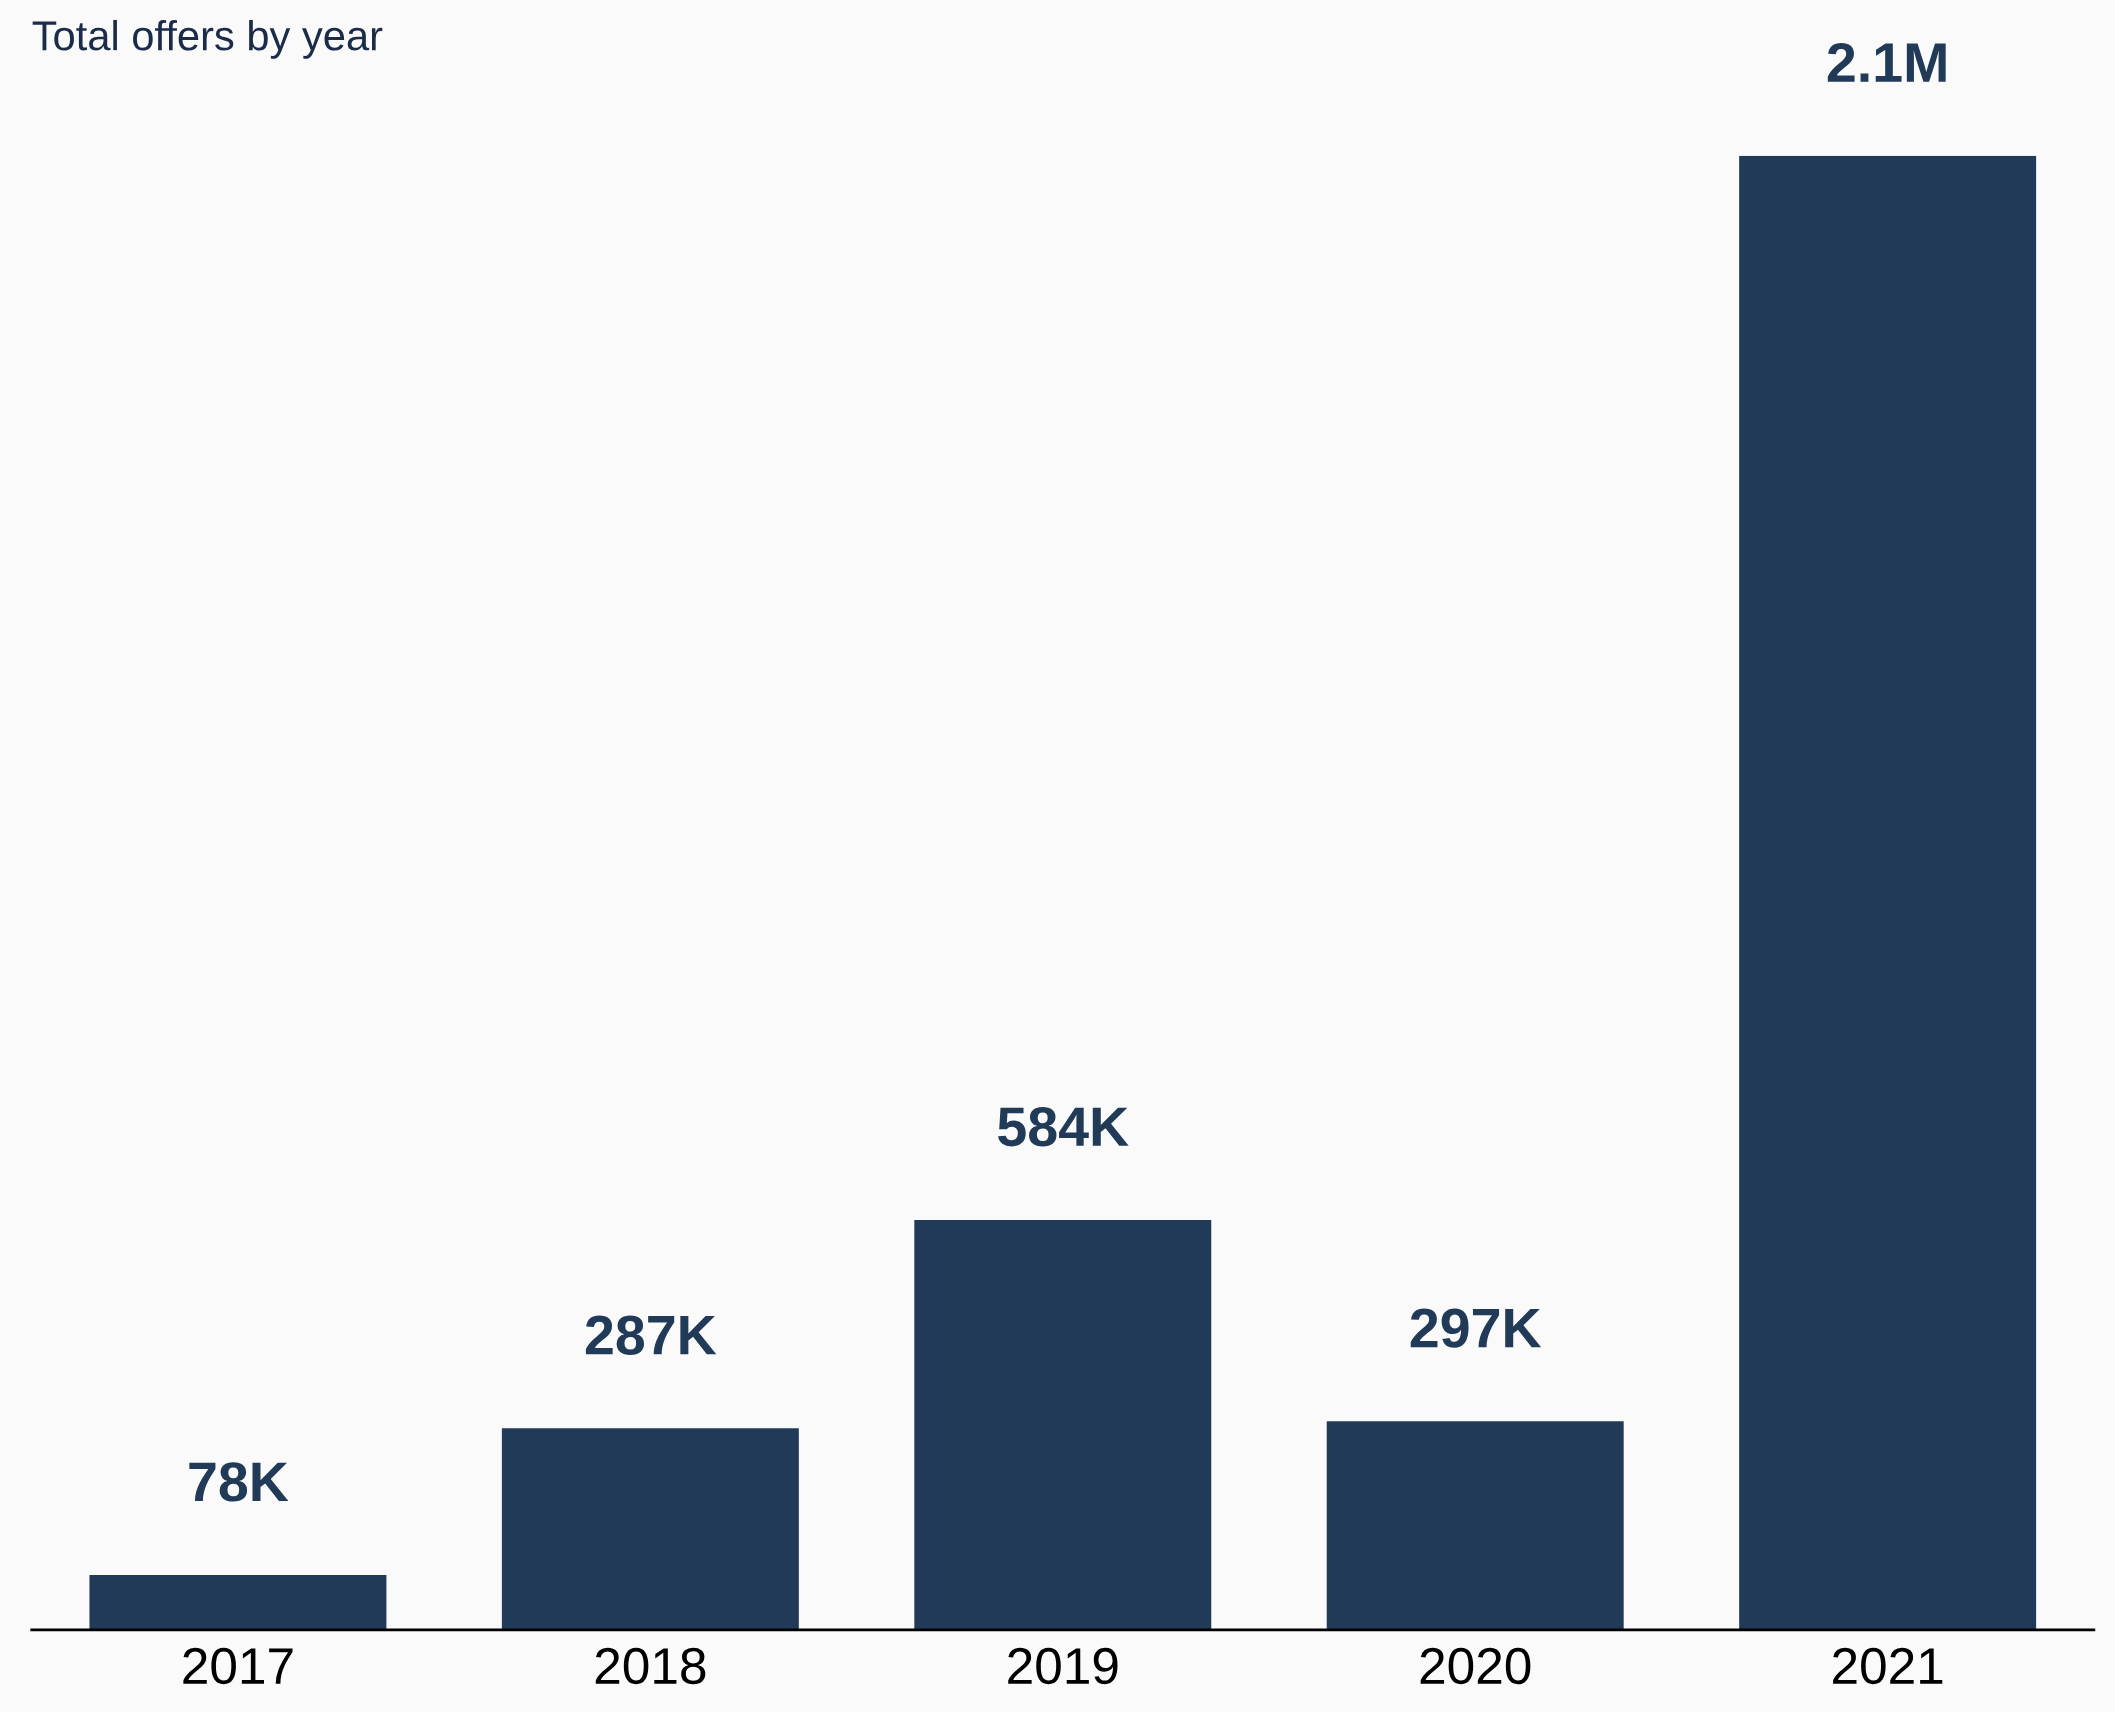  Describe the element at coordinates (650, 1666) in the screenshot. I see `x-tick-label: 2018` at that location.